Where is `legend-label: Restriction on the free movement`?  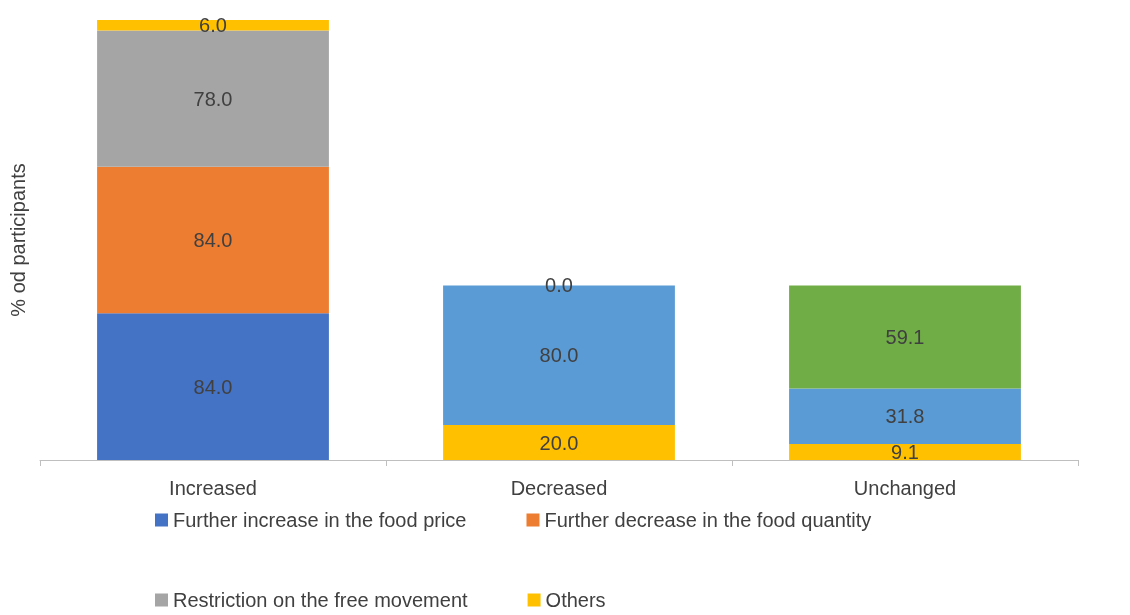
legend-label: Restriction on the free movement is located at coordinates (321, 600).